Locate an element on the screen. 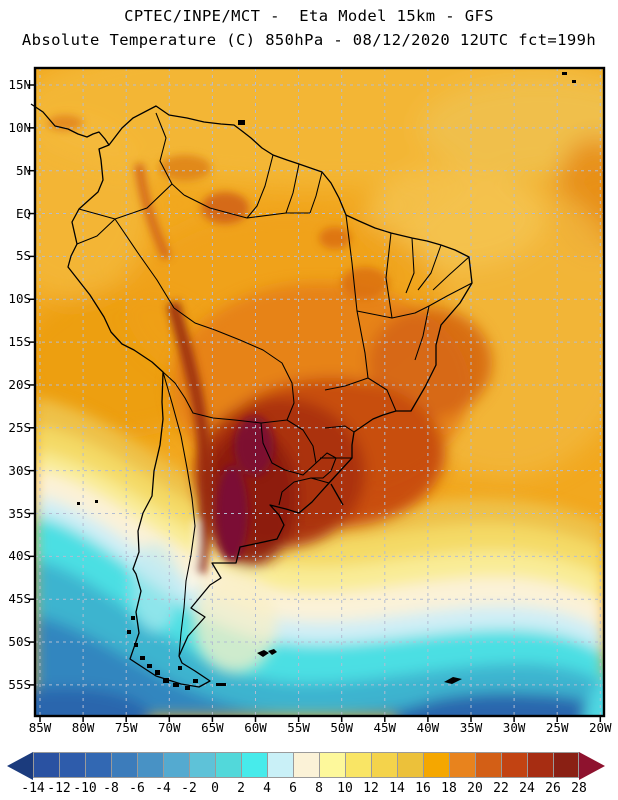 This screenshot has width=618, height=800. colorbar-tick-label: 14 is located at coordinates (397, 788).